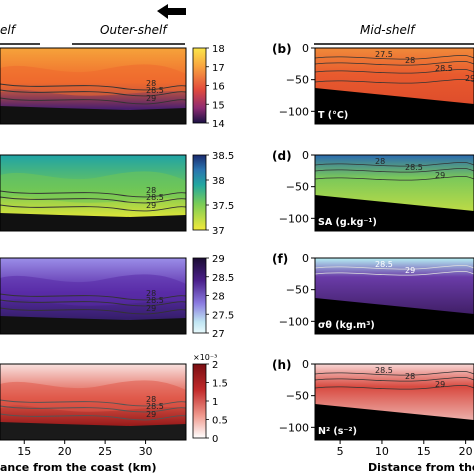 The width and height of the screenshot is (474, 474). What do you see at coordinates (218, 87) in the screenshot?
I see `colorbar-tick-label: 16` at bounding box center [218, 87].